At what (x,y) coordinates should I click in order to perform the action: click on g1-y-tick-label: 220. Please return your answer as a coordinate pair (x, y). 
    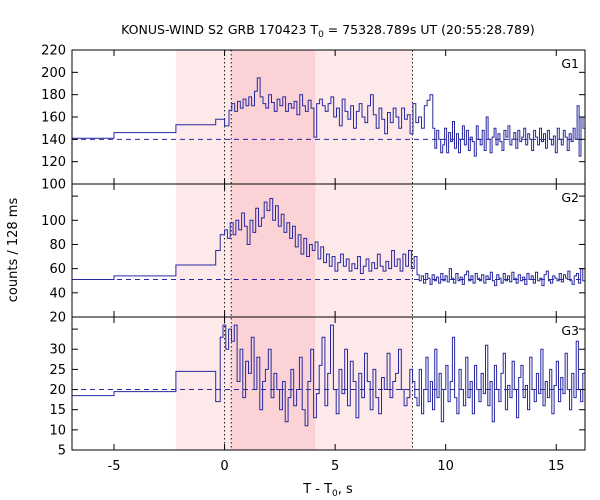
    Looking at the image, I should click on (53, 51).